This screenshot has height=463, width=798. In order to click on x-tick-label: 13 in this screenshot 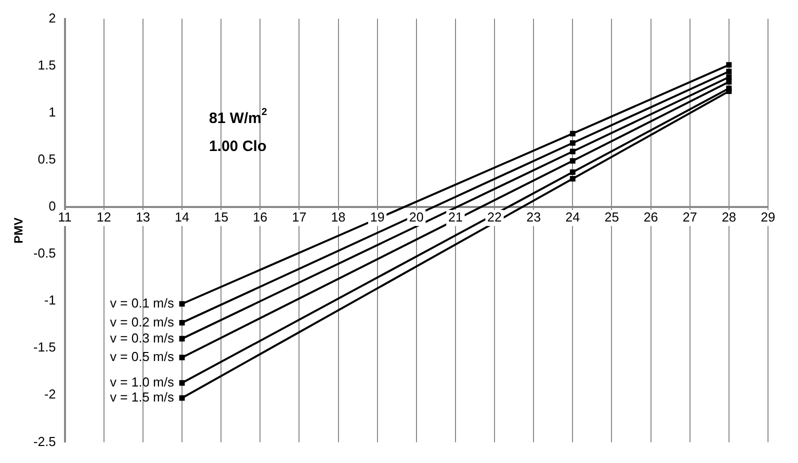, I will do `click(143, 217)`.